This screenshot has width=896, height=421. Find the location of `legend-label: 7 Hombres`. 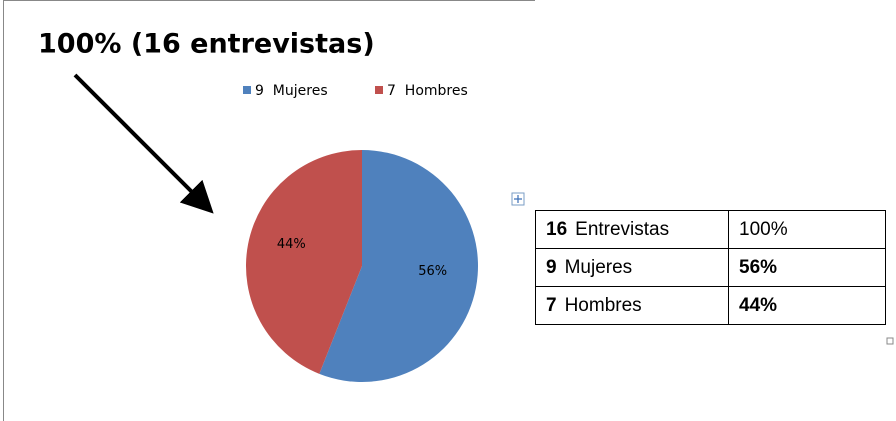

legend-label: 7 Hombres is located at coordinates (427, 91).